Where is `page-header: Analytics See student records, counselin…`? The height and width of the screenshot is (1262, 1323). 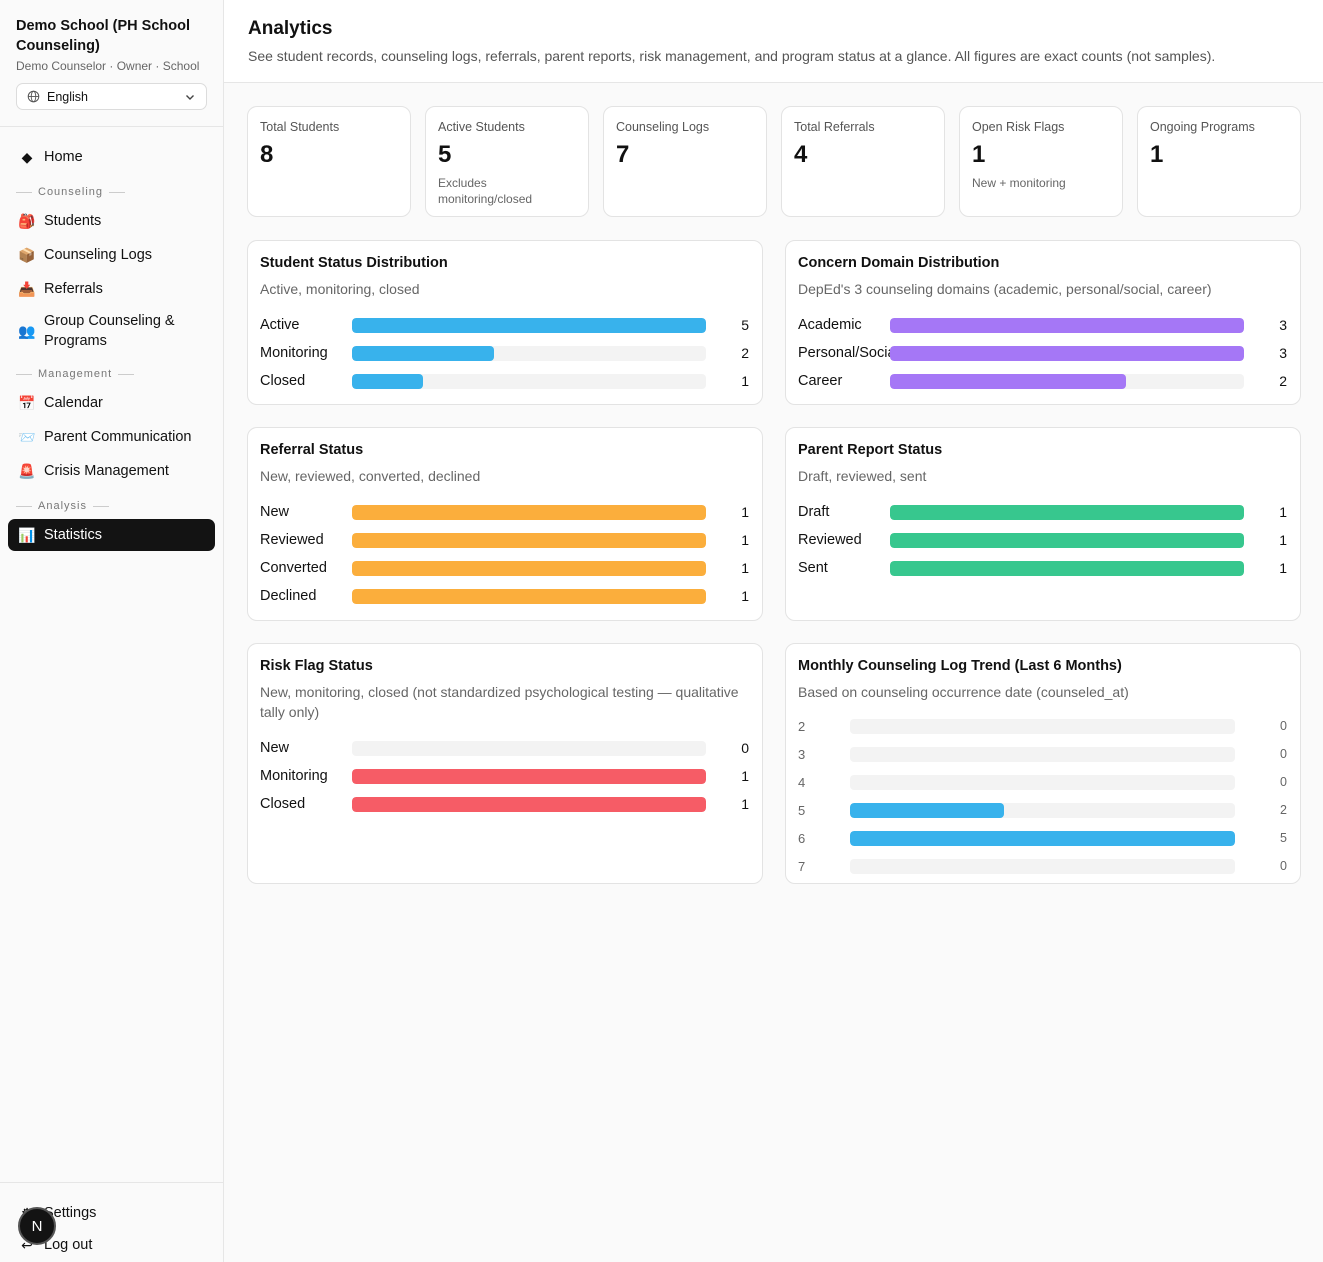 page-header: Analytics See student records, counselin… is located at coordinates (773, 41).